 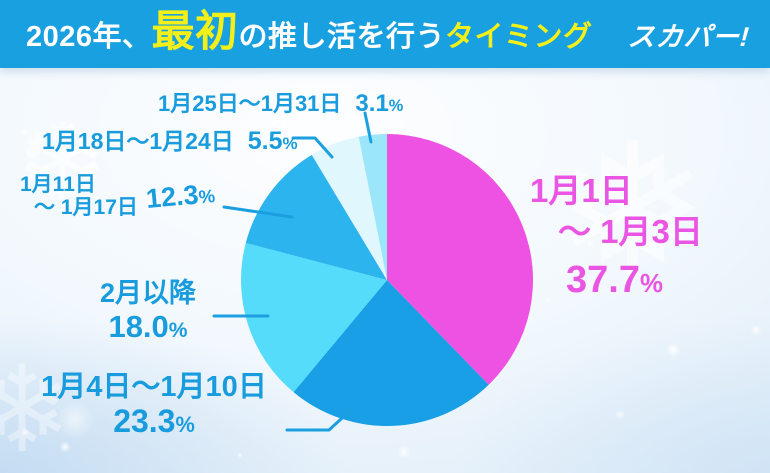 I want to click on label-feb-later-range: 2月以降, so click(x=148, y=293).